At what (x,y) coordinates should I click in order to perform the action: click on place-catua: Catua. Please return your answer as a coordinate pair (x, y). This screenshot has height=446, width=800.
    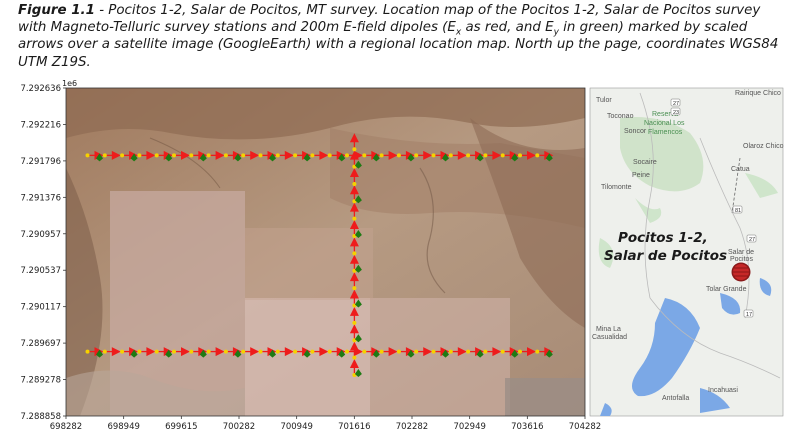
    Looking at the image, I should click on (740, 169).